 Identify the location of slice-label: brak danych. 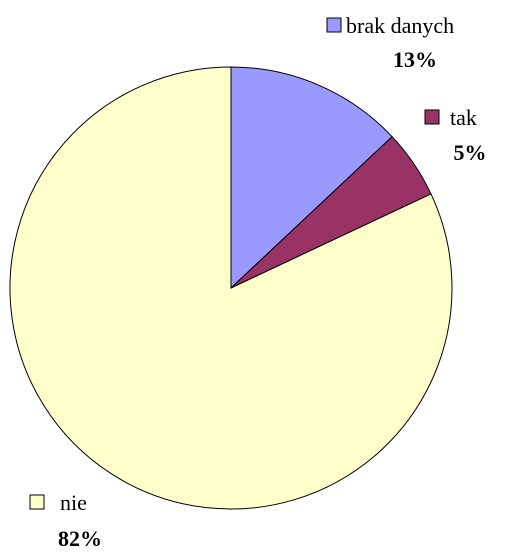
(400, 25).